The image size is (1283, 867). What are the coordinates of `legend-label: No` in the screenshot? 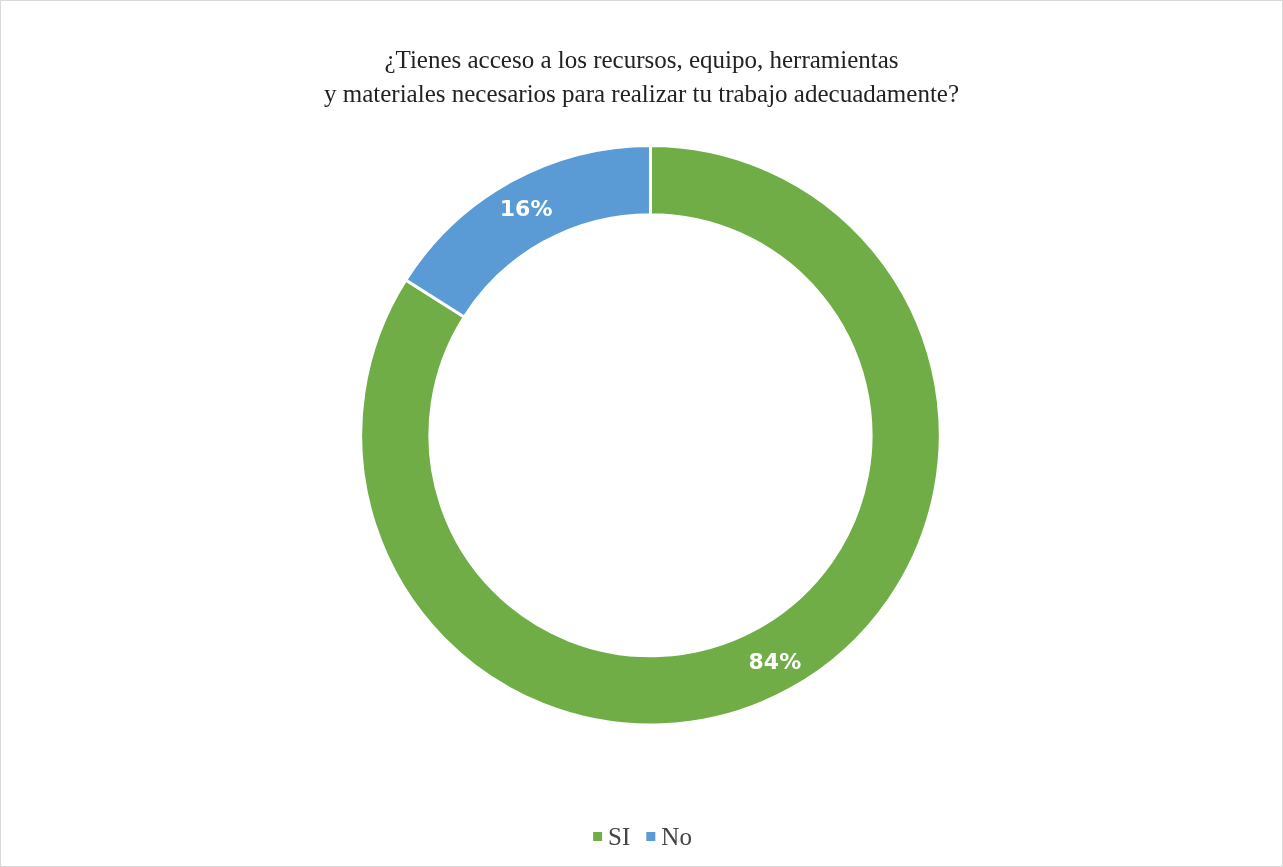 It's located at (676, 836).